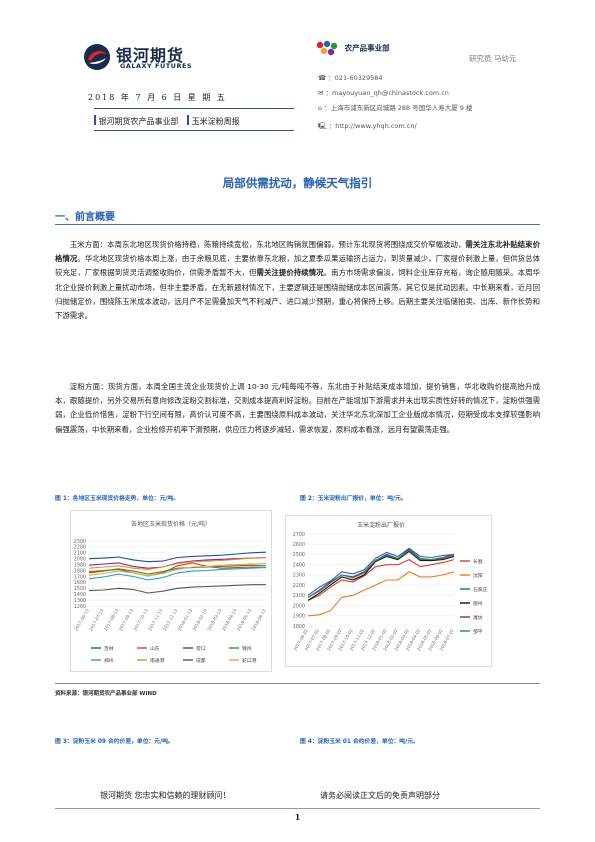 This screenshot has width=595, height=842. What do you see at coordinates (297, 808) in the screenshot?
I see `footer-divider` at bounding box center [297, 808].